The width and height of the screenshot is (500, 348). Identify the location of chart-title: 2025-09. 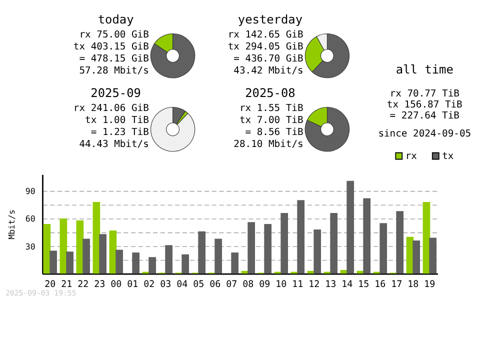
(115, 93).